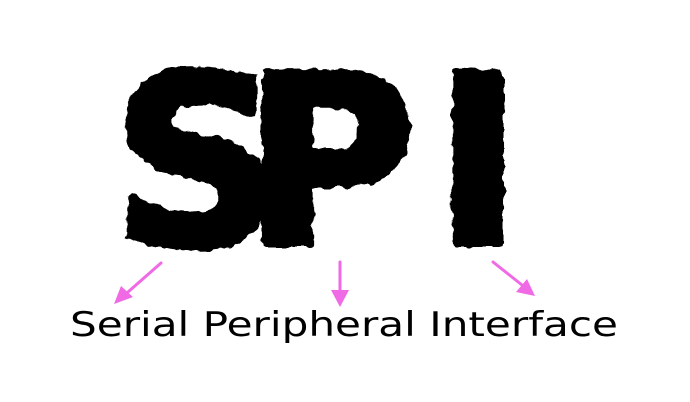 The image size is (690, 402). I want to click on arrow-p-to-peripheral, so click(340, 283).